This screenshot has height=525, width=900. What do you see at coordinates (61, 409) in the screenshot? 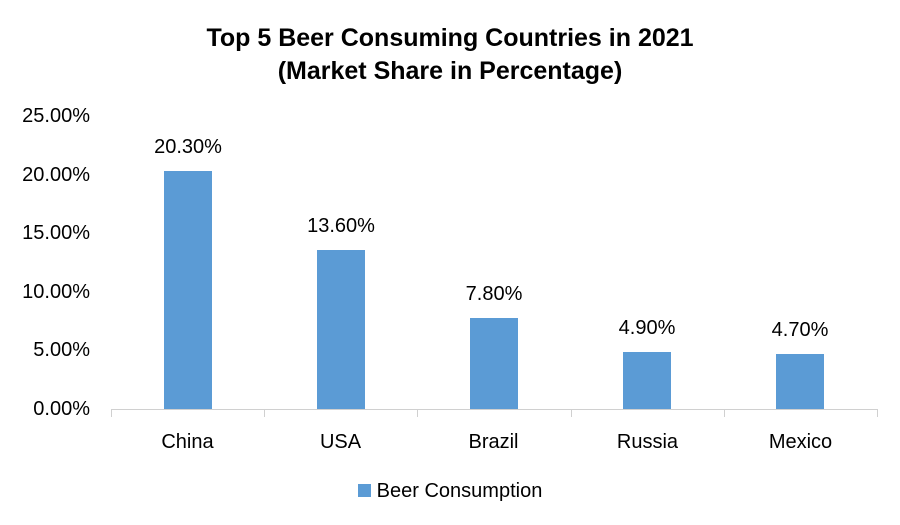
I see `y-tick-label: 0.00%` at bounding box center [61, 409].